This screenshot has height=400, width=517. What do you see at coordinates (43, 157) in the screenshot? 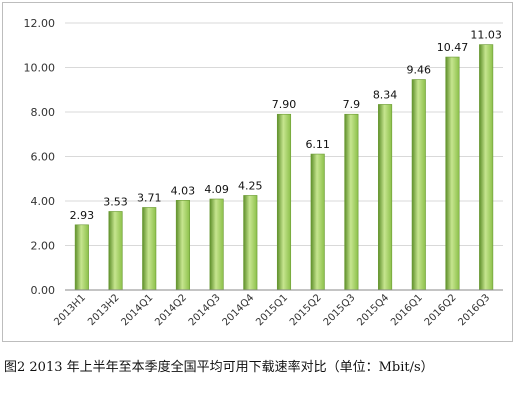
I see `y-tick-label: 6.00` at bounding box center [43, 157].